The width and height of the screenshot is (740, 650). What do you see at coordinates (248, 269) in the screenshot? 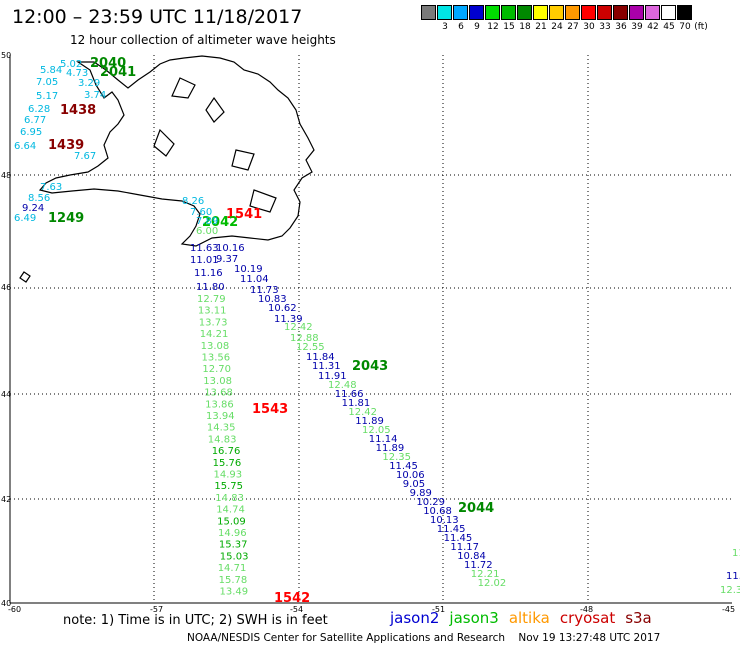
I see `wave-height: 10.19` at bounding box center [248, 269].